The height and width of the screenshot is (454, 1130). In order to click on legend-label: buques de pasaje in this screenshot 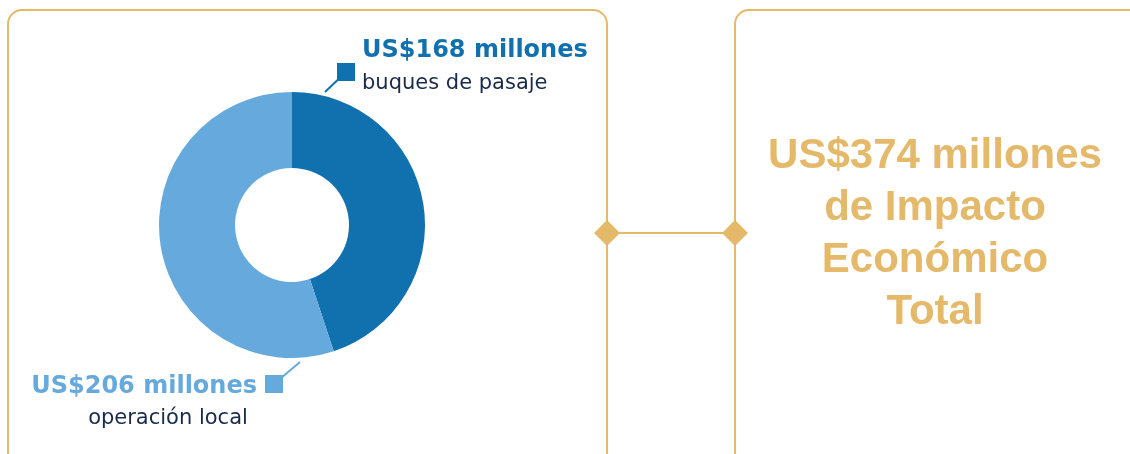, I will do `click(455, 82)`.